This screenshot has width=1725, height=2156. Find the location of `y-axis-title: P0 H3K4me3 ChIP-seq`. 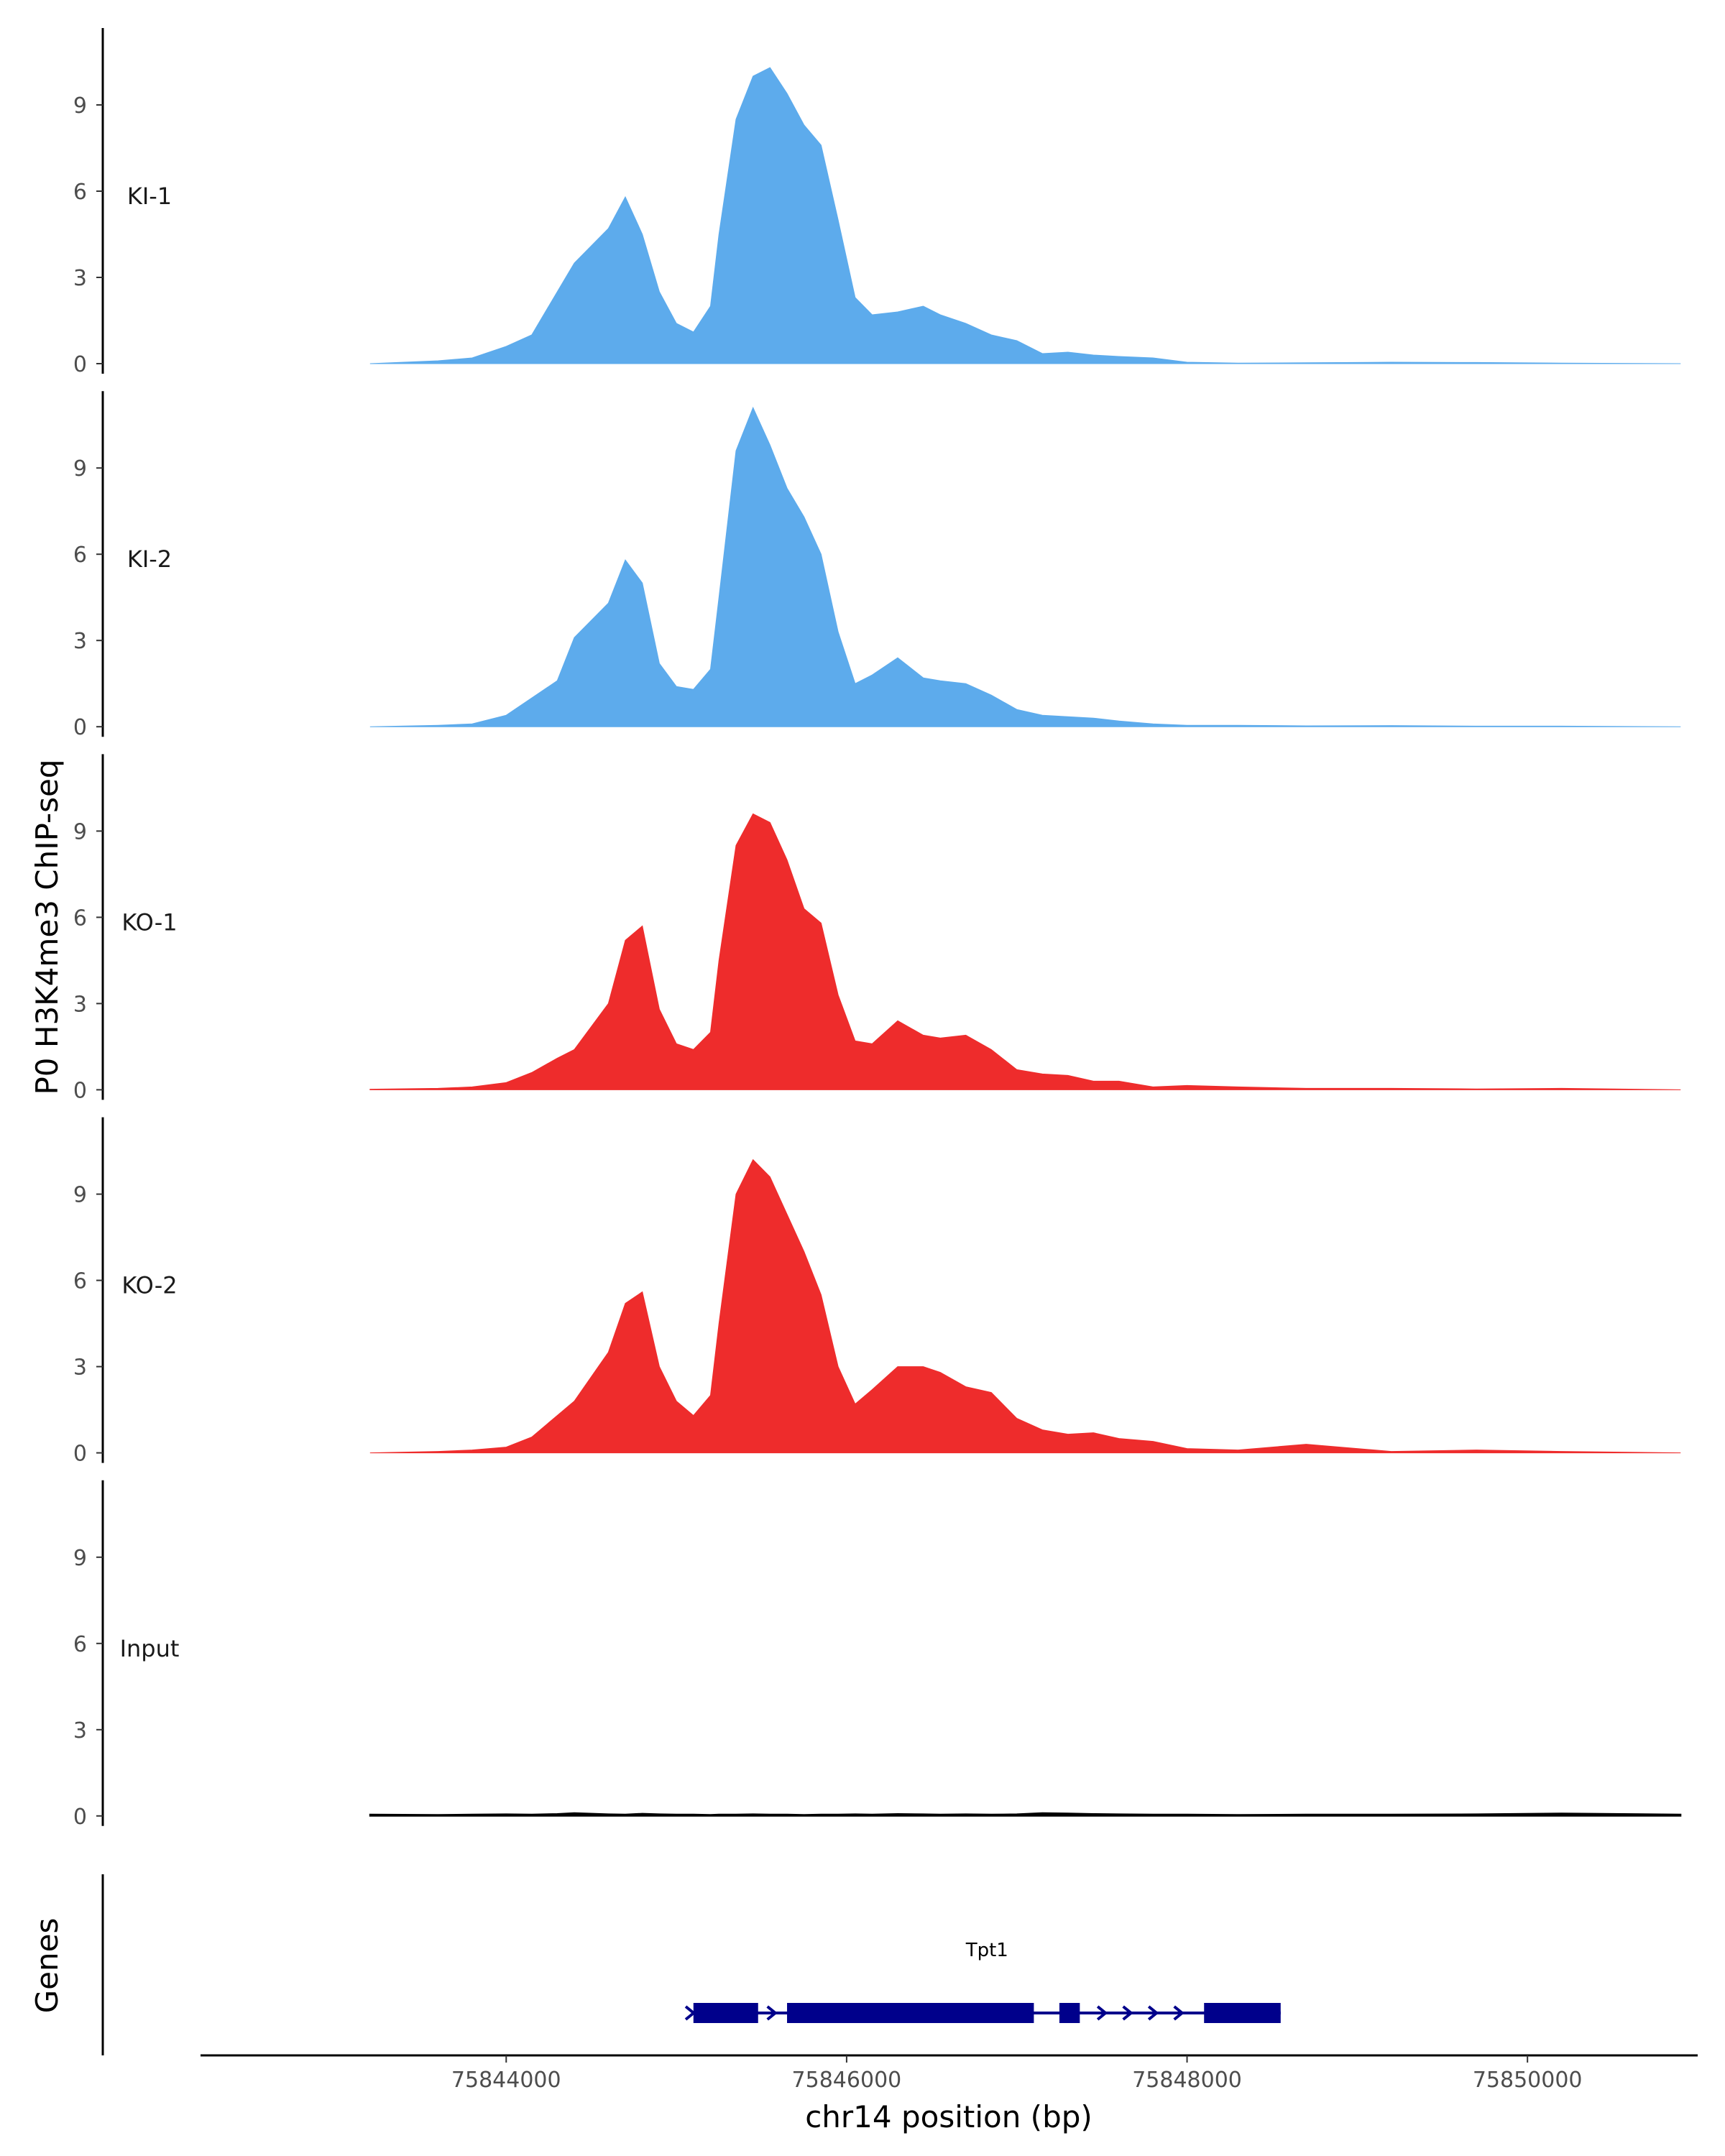

y-axis-title: P0 H3K4me3 ChIP-seq is located at coordinates (47, 927).